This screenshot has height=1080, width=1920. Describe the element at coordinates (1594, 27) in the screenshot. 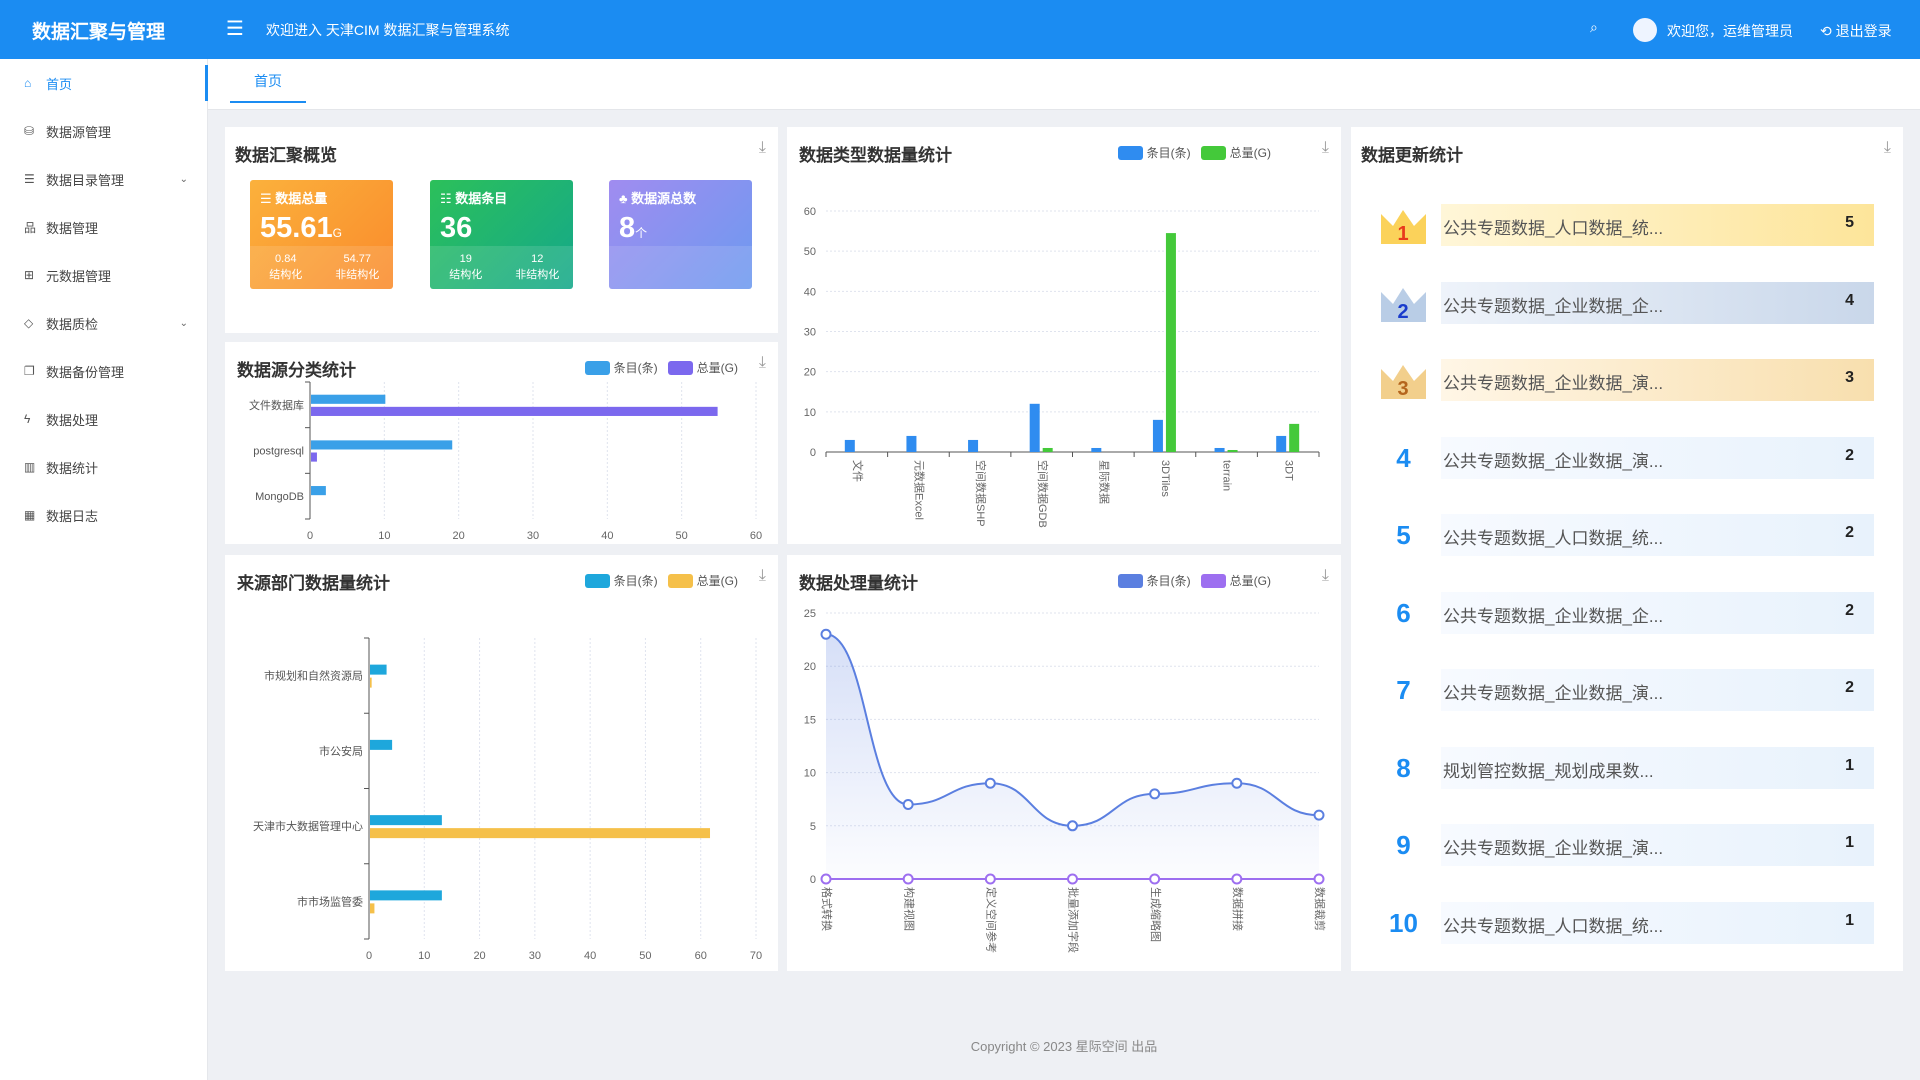

I see `search-icon: ⌕` at that location.